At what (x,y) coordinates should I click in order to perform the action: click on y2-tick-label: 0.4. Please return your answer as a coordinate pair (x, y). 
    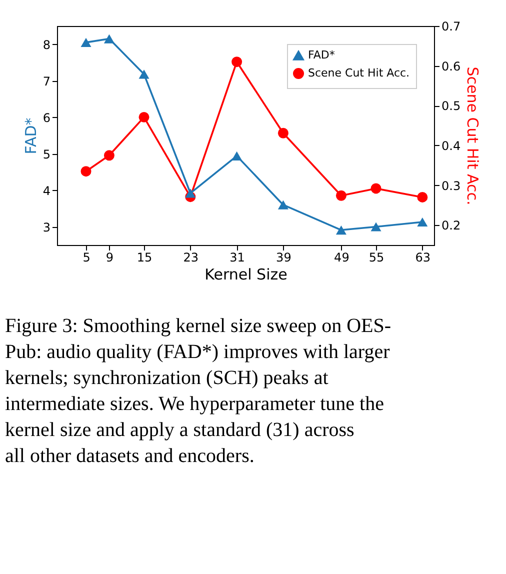
    Looking at the image, I should click on (451, 145).